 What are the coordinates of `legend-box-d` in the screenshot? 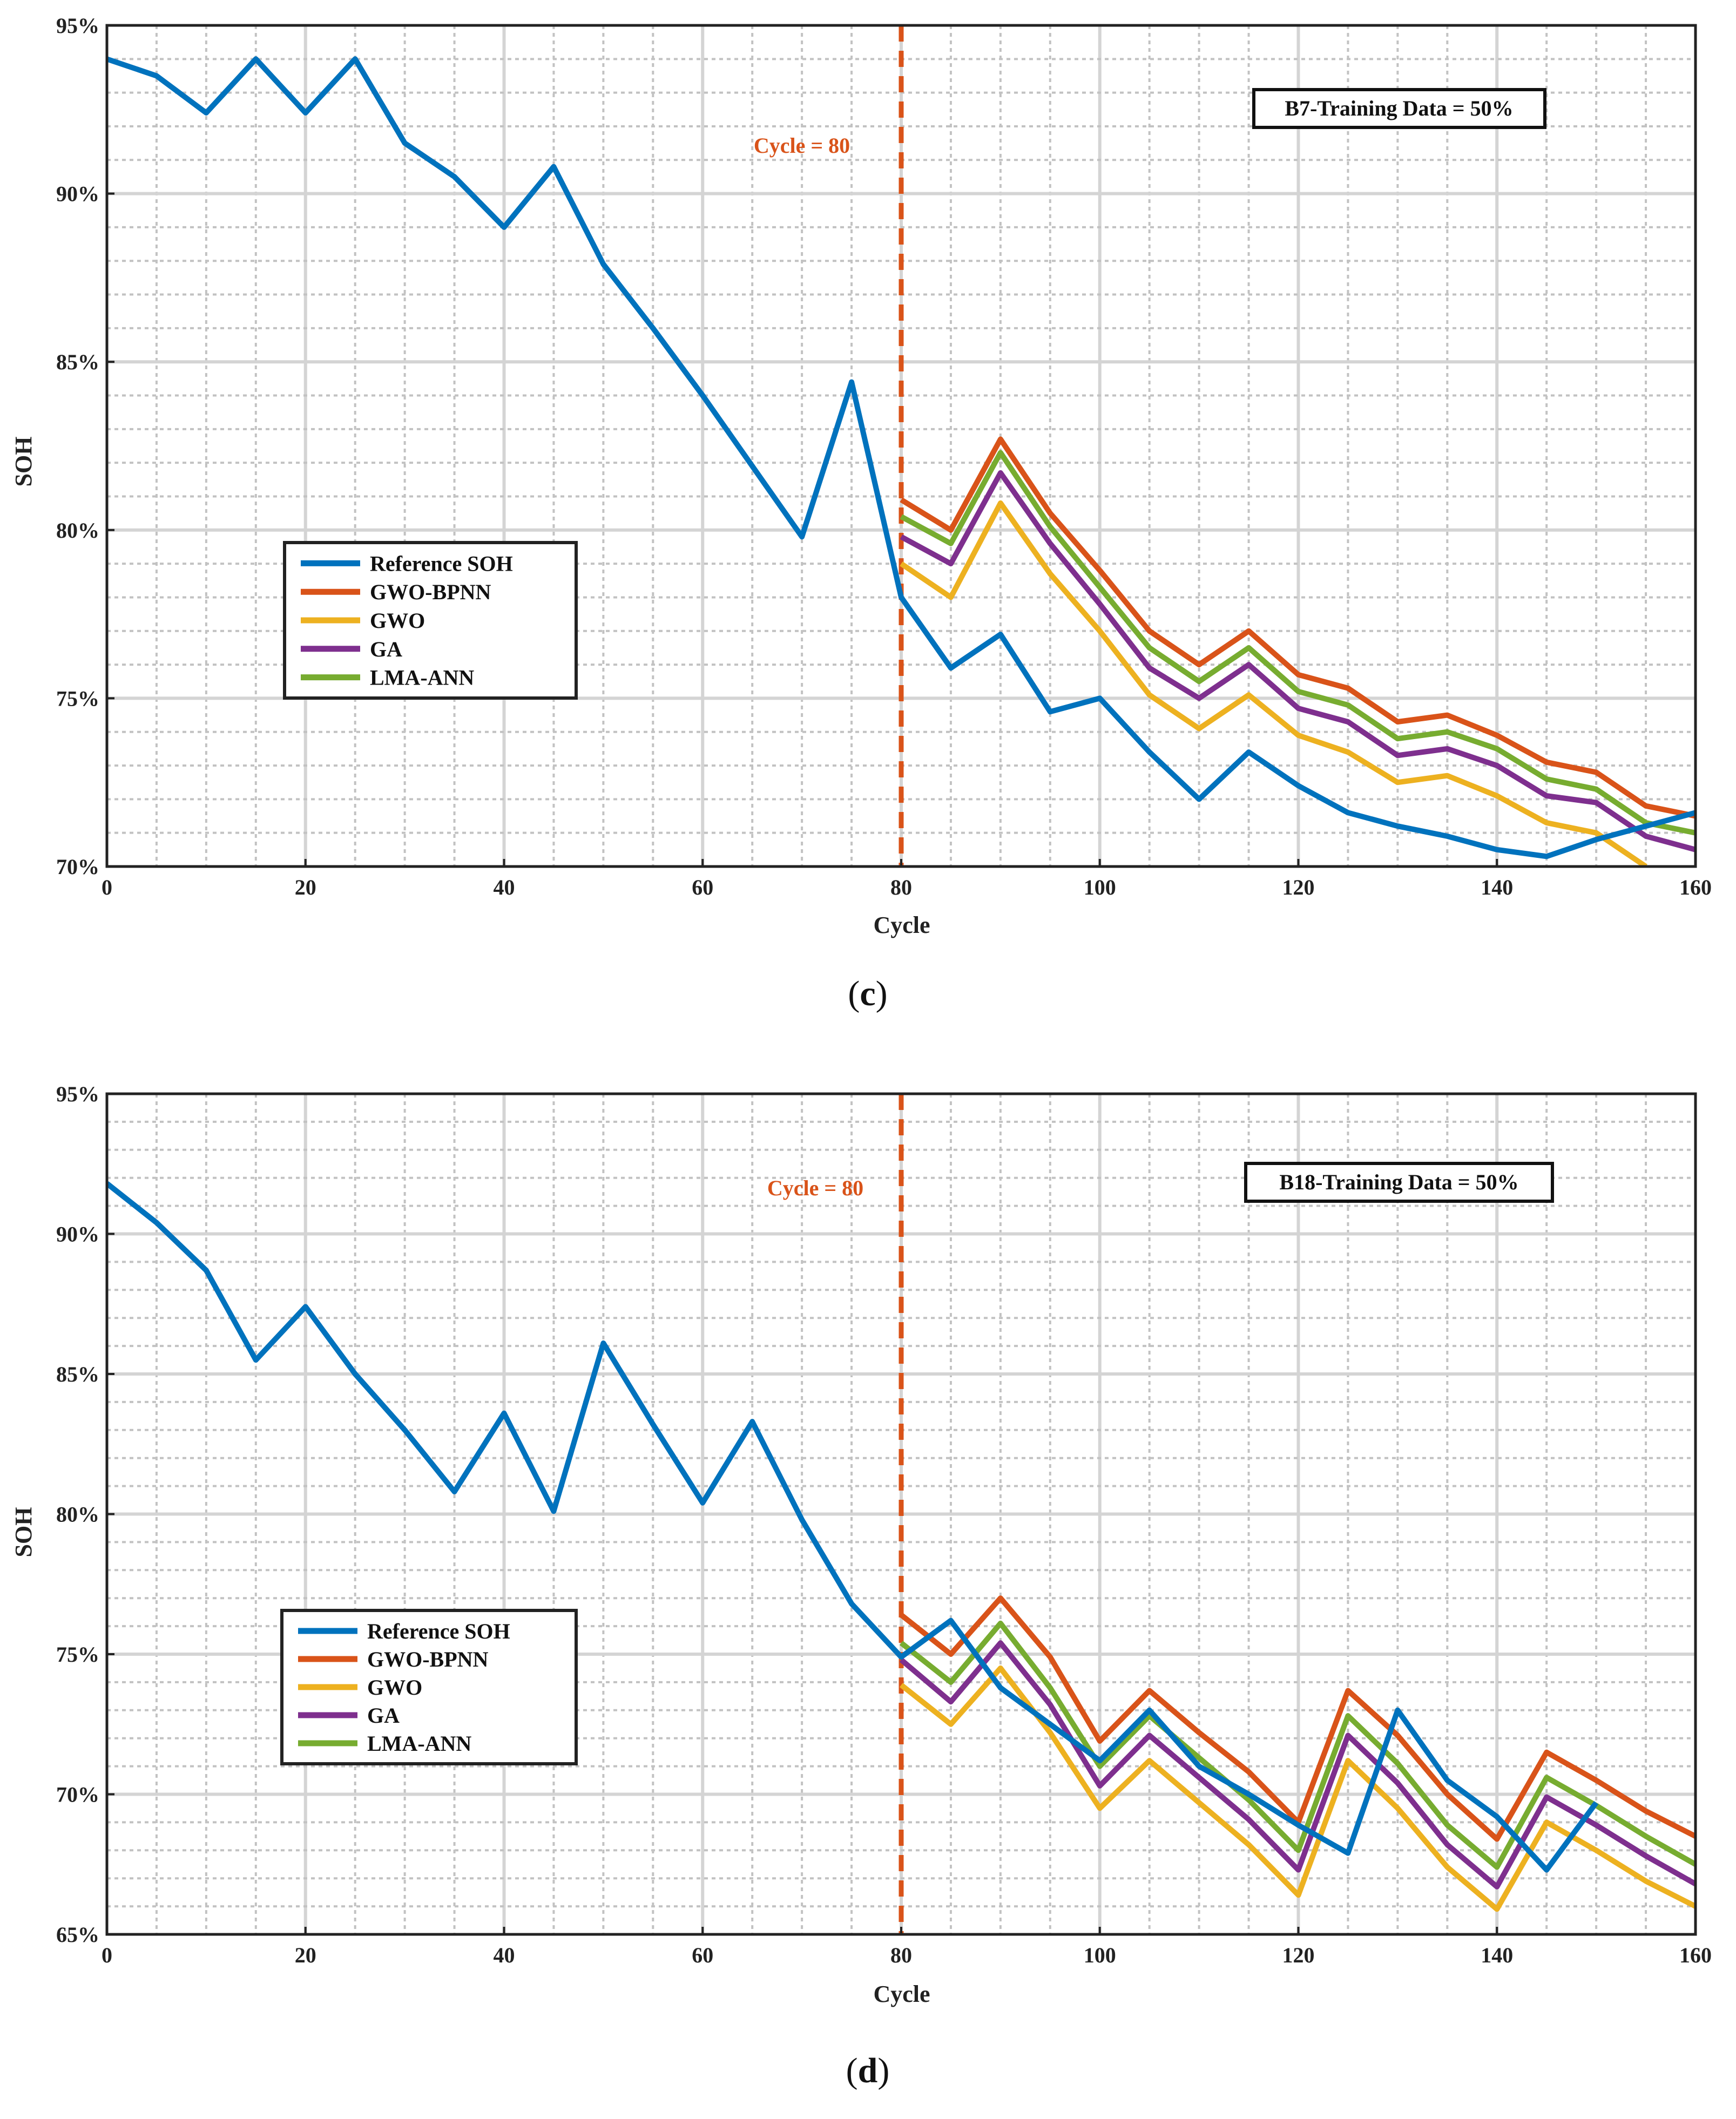 It's located at (429, 1687).